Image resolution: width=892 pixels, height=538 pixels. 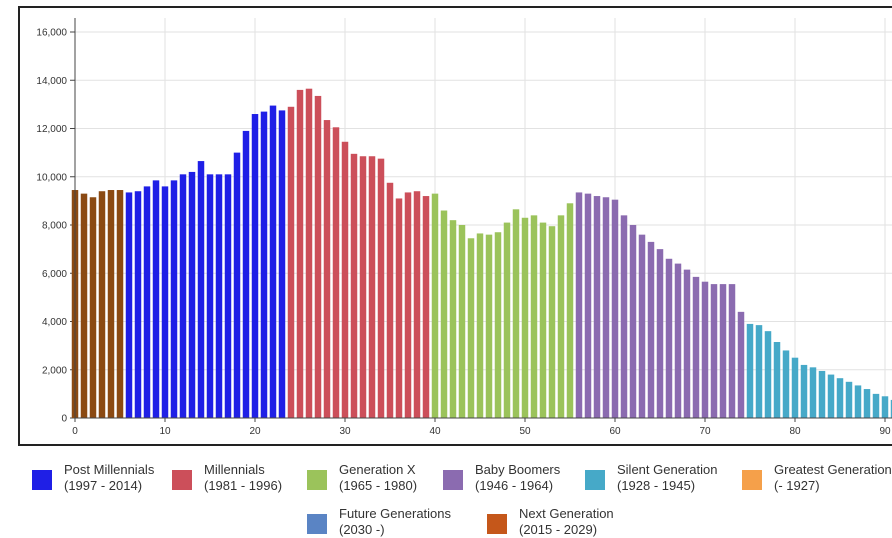 I want to click on x-tick-label: 30, so click(x=345, y=431).